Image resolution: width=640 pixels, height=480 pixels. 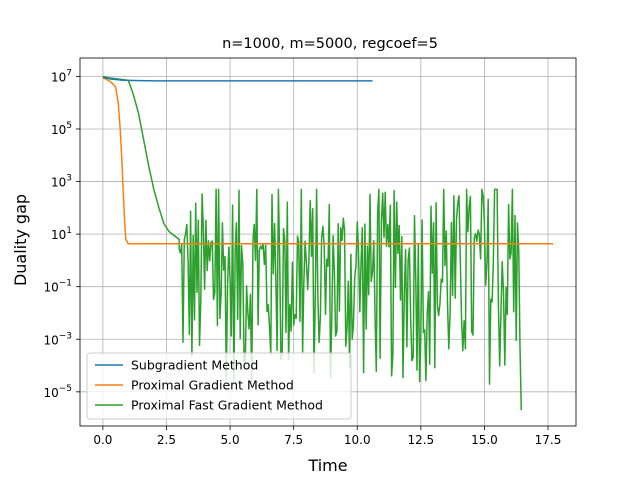 I want to click on x-tick-label: 0.0, so click(x=102, y=440).